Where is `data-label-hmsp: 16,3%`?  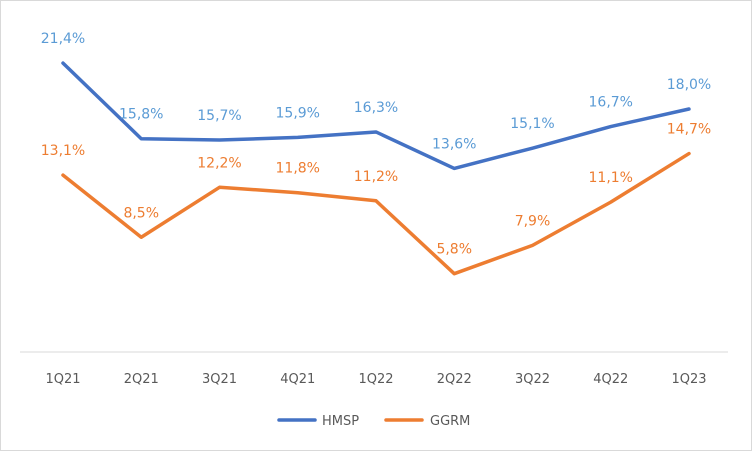
data-label-hmsp: 16,3% is located at coordinates (376, 108).